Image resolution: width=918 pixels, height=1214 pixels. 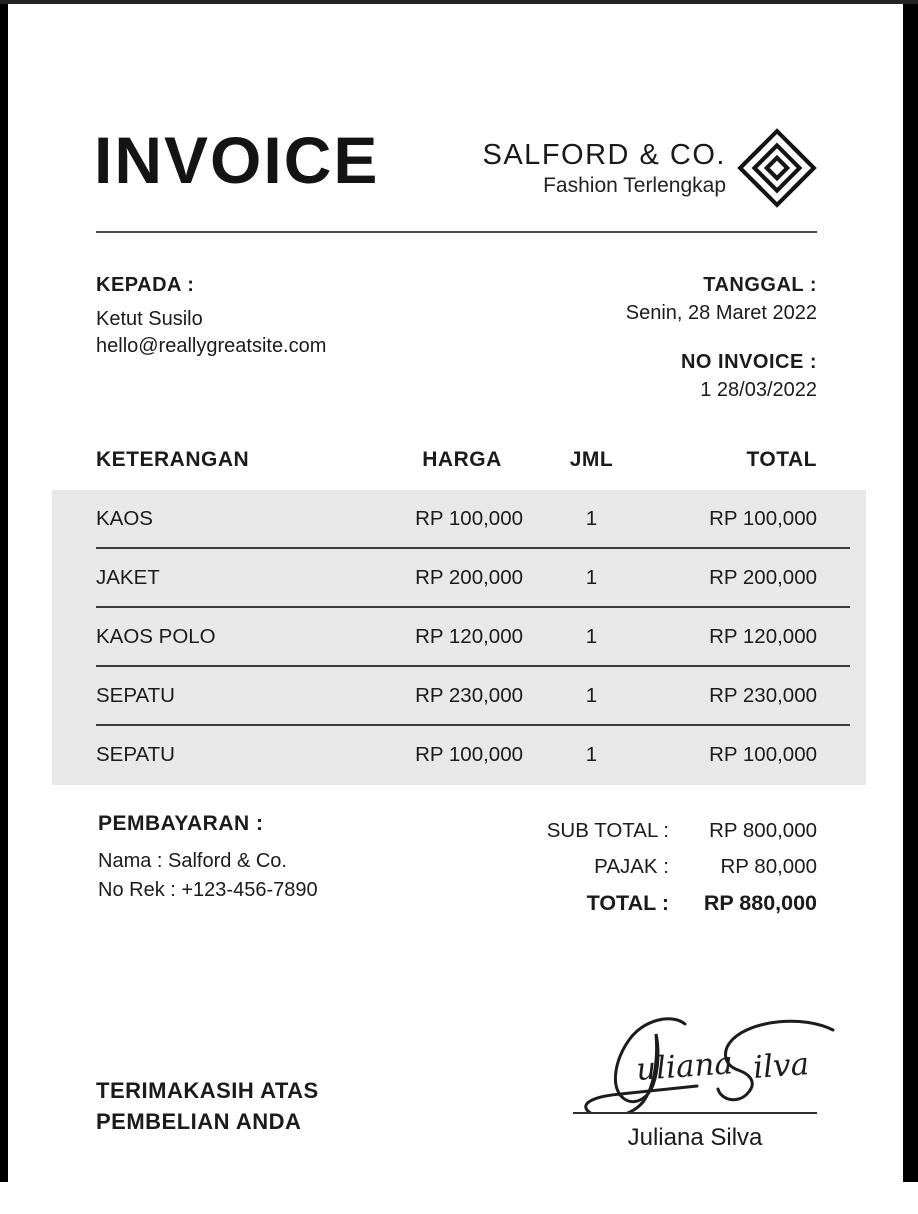 What do you see at coordinates (208, 890) in the screenshot?
I see `payment-account-number: No Rek : +123-456-7890` at bounding box center [208, 890].